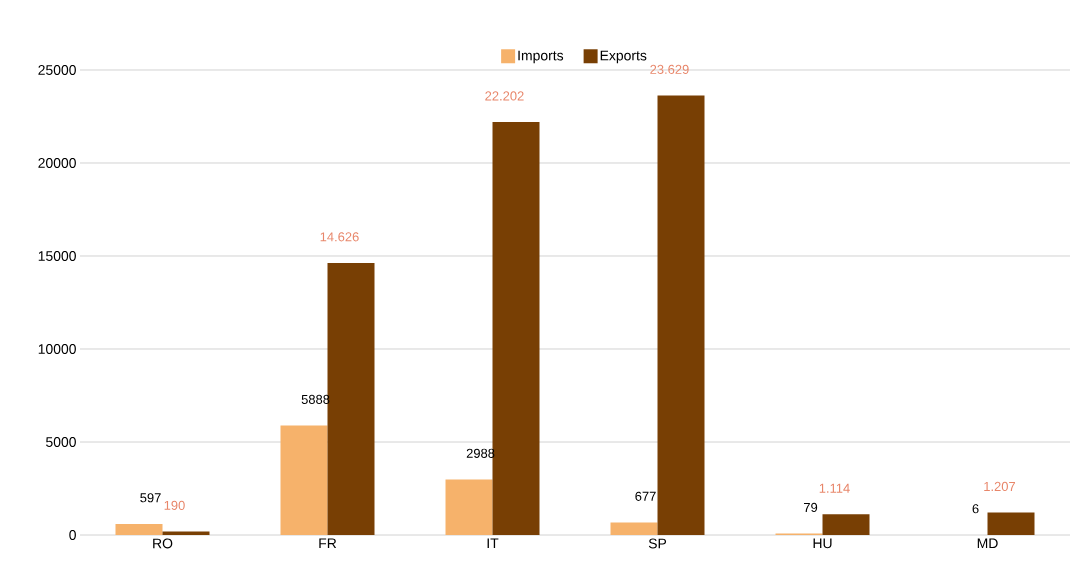 This screenshot has height=571, width=1072. What do you see at coordinates (150, 498) in the screenshot?
I see `data-label: 597` at bounding box center [150, 498].